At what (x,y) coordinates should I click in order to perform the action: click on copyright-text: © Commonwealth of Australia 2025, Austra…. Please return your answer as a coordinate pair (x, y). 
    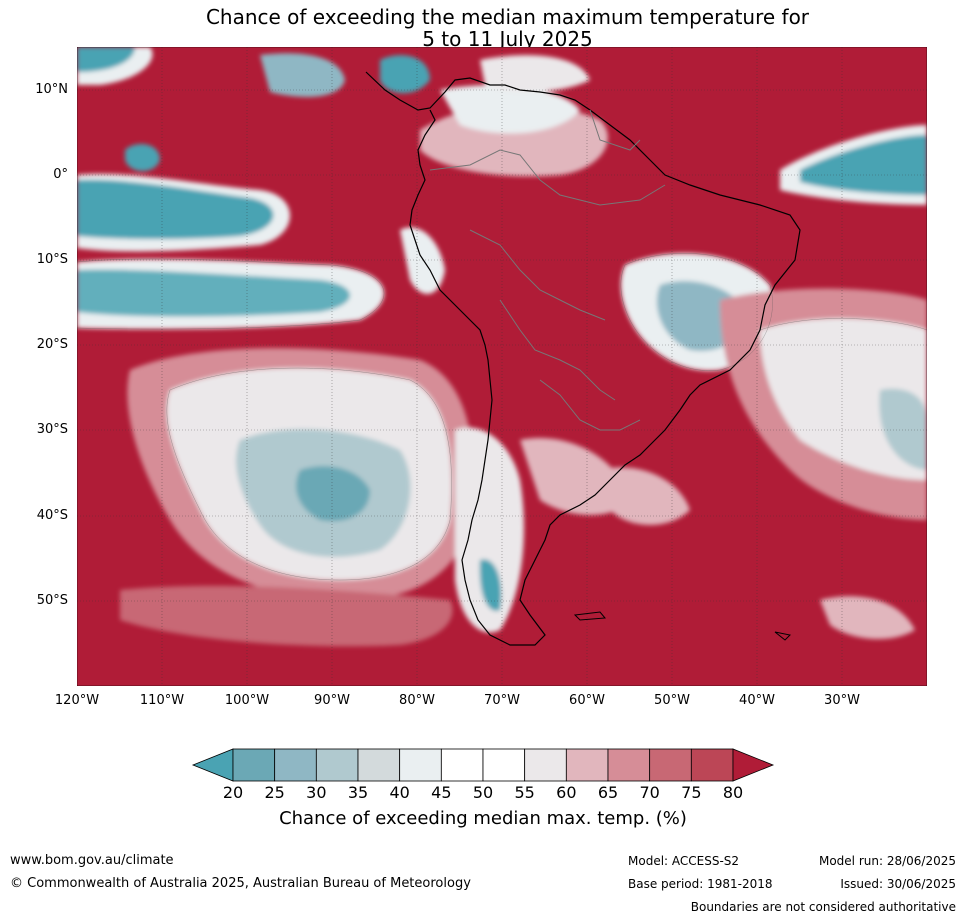
    Looking at the image, I should click on (240, 883).